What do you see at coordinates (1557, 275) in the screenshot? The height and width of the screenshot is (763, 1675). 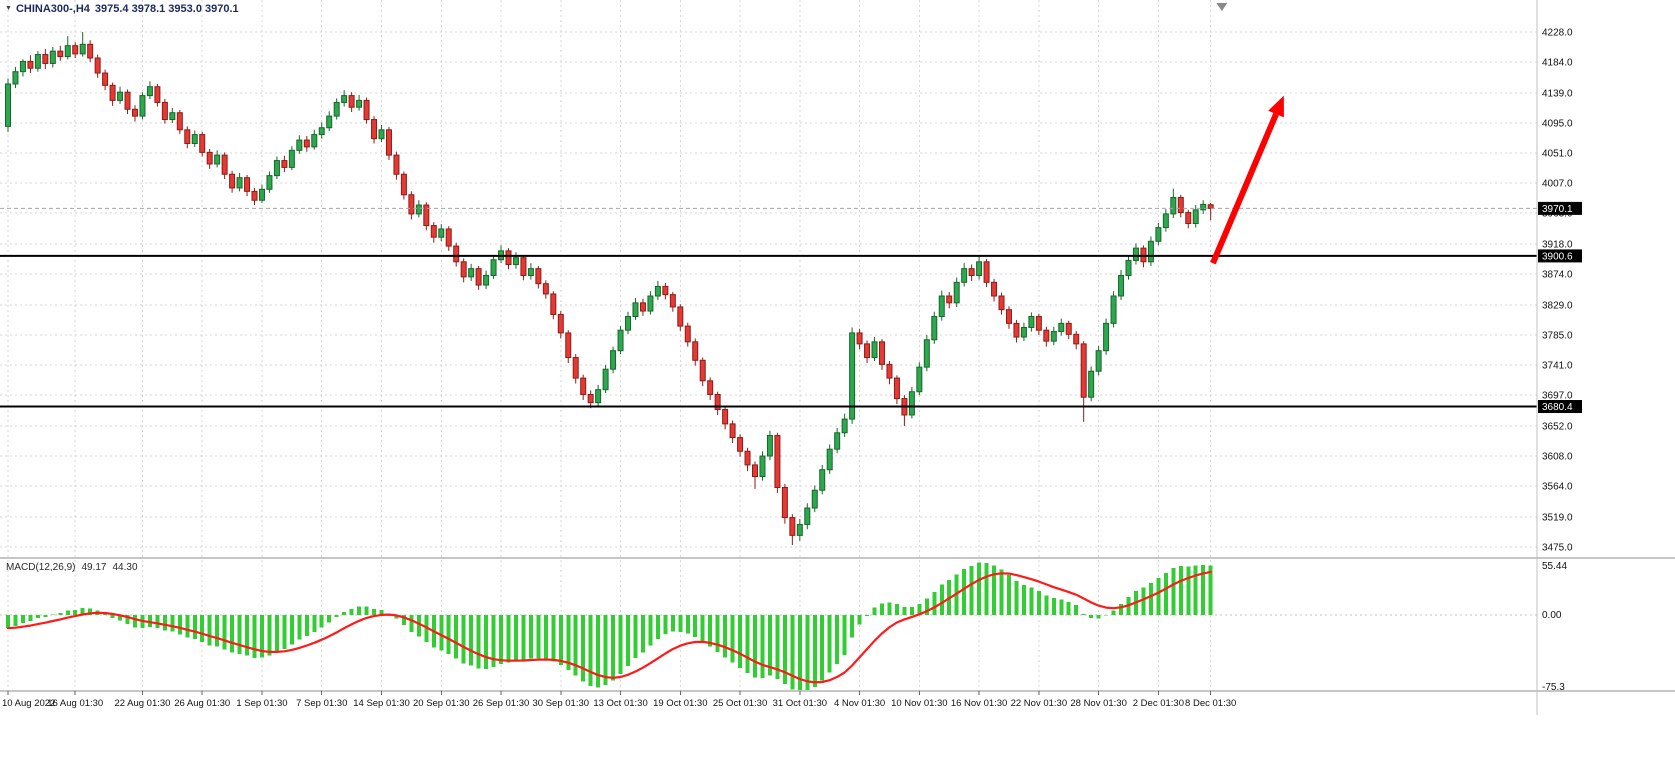 I see `price-tick-label: 3874.0` at bounding box center [1557, 275].